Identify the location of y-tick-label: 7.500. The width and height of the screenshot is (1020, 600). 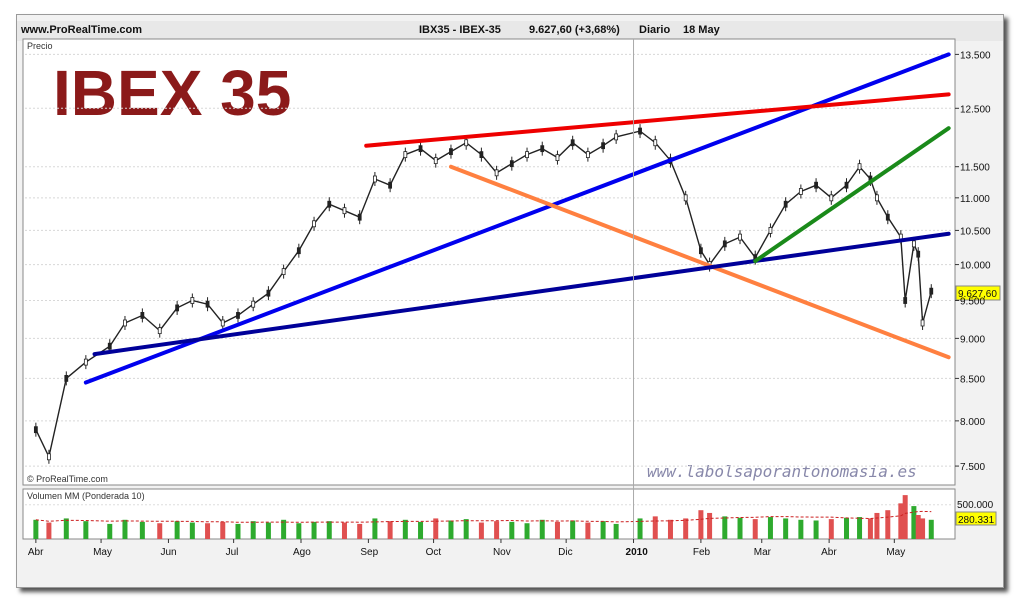
(972, 467).